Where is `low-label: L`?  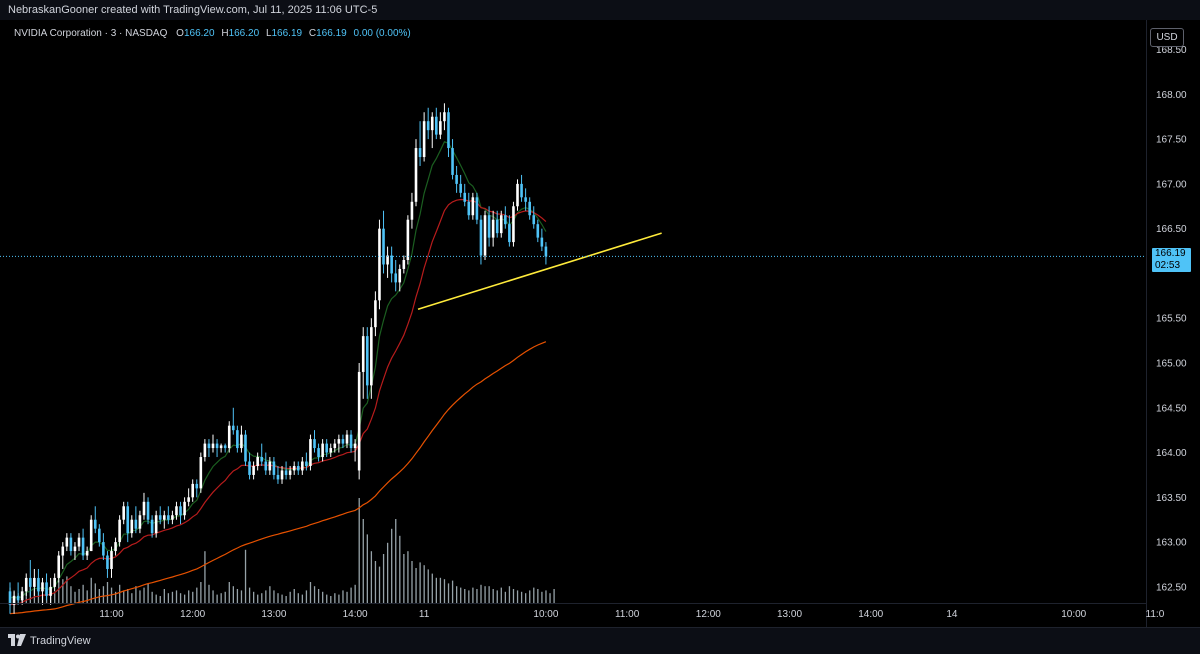
low-label: L is located at coordinates (268, 33).